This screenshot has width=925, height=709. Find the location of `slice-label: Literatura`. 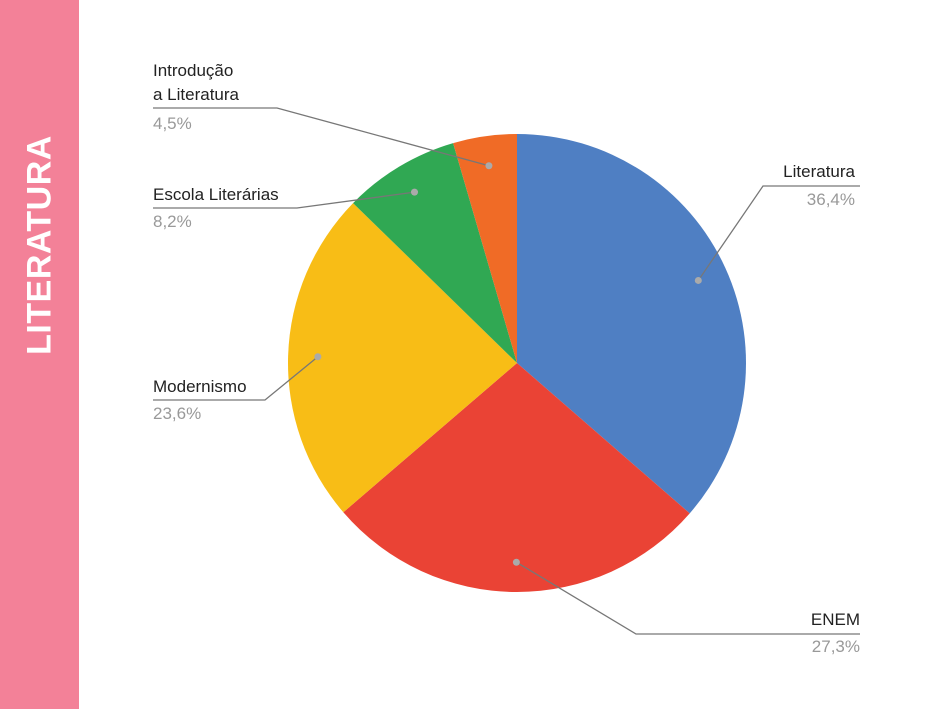

slice-label: Literatura is located at coordinates (819, 171).